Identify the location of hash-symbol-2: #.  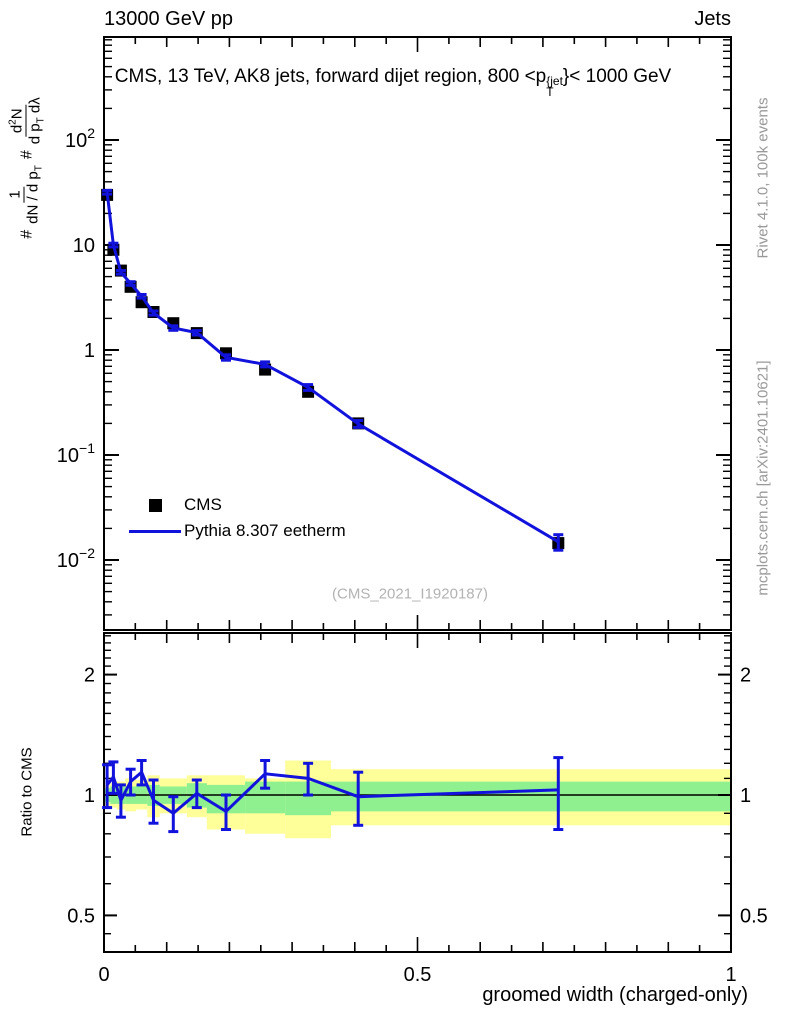
(26, 155).